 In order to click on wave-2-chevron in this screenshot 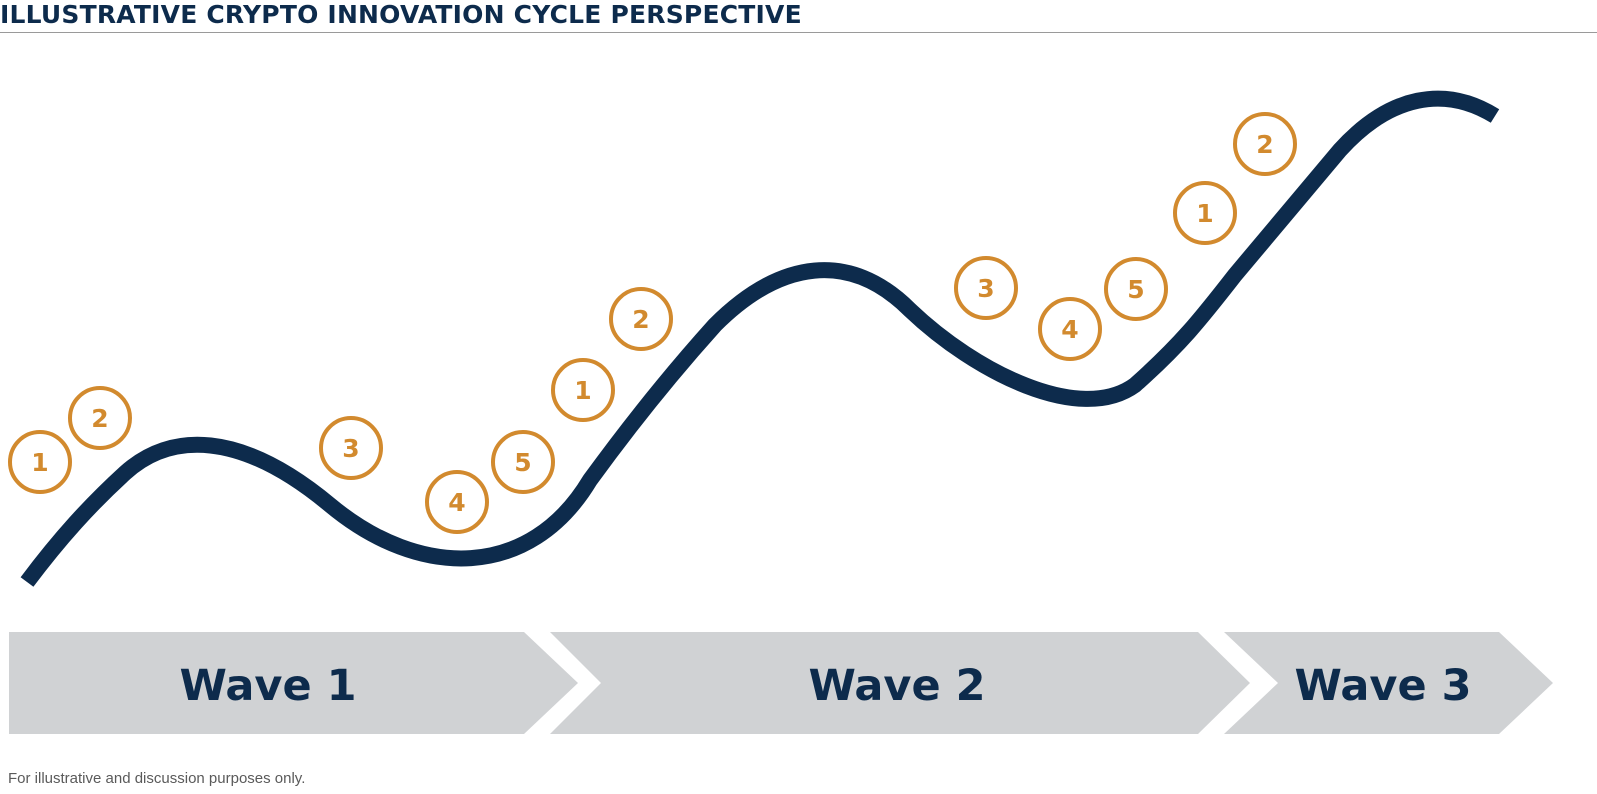, I will do `click(900, 683)`.